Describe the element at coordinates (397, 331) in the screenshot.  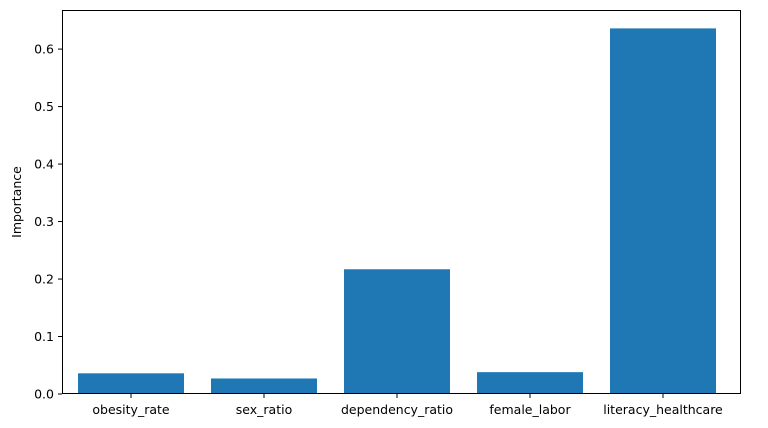
I see `bar-dependency_ratio` at that location.